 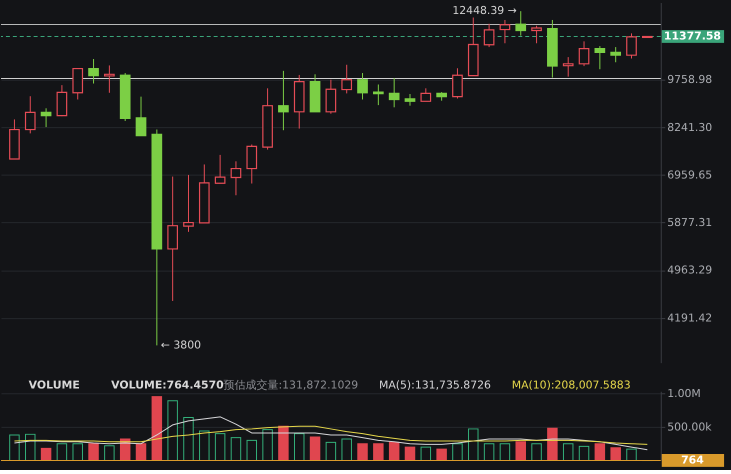 I want to click on y-tick-label: 500.00k, so click(x=689, y=427).